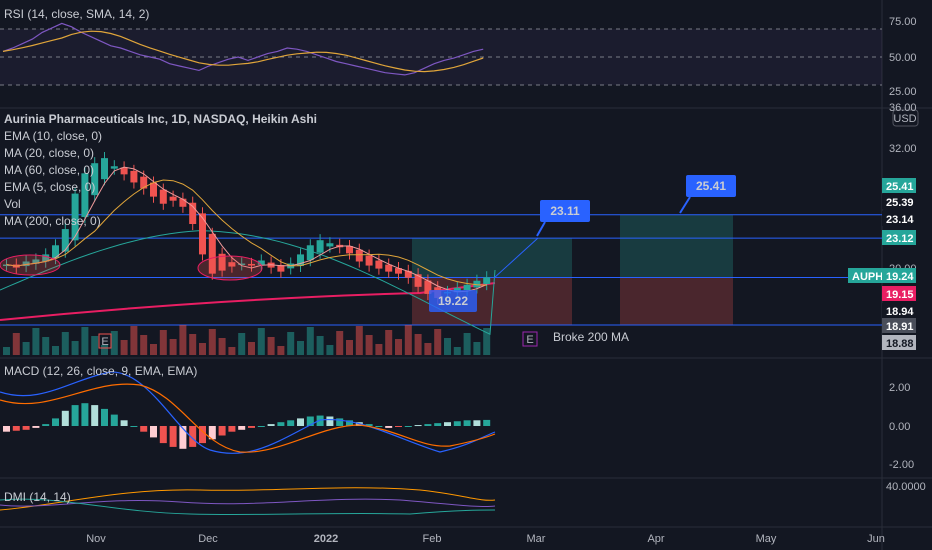  Describe the element at coordinates (900, 203) in the screenshot. I see `price-label-1: 25.39` at that location.